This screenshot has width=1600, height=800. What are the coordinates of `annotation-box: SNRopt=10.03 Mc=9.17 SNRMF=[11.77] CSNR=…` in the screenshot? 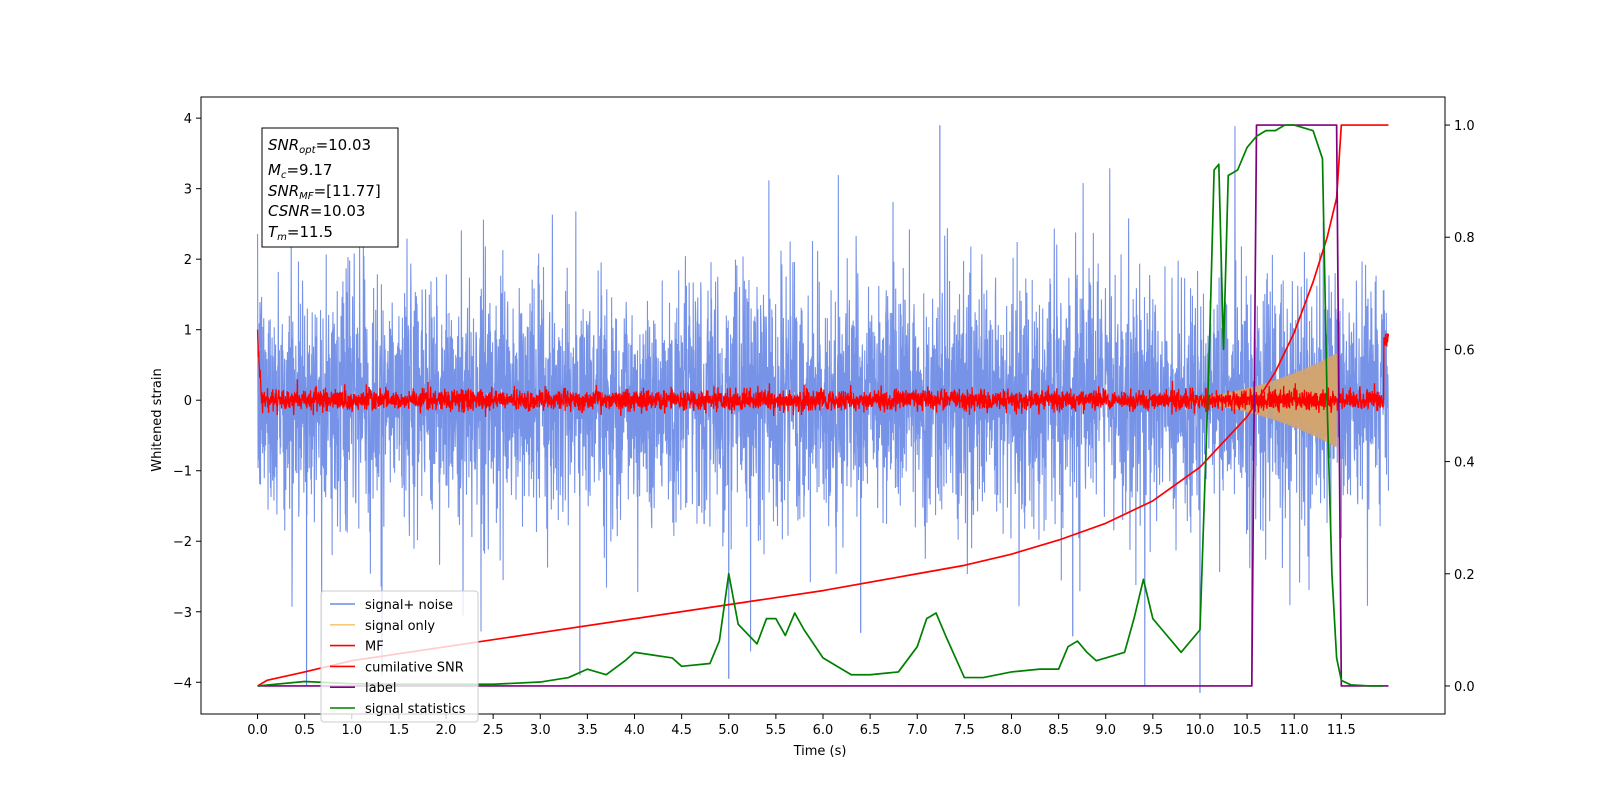 It's located at (330, 187).